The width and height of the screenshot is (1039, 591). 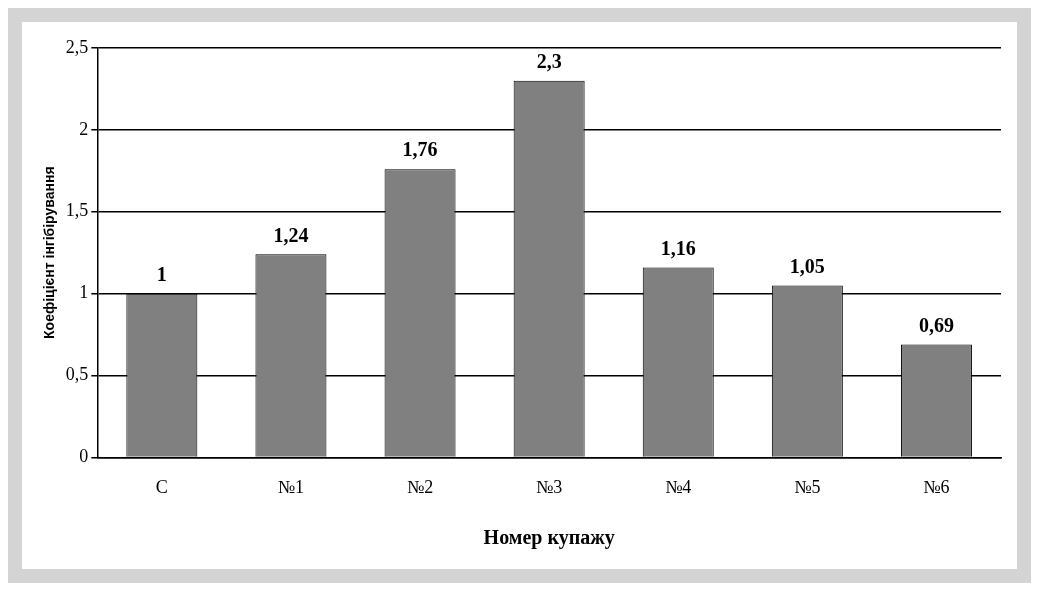 What do you see at coordinates (549, 538) in the screenshot?
I see `x-axis-title: Номер купажу` at bounding box center [549, 538].